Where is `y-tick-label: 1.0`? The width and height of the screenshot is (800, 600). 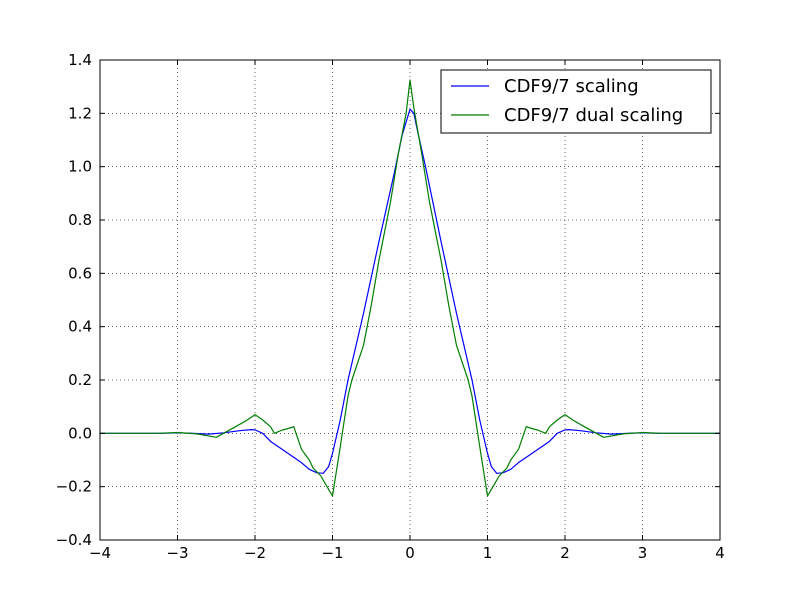 y-tick-label: 1.0 is located at coordinates (80, 167).